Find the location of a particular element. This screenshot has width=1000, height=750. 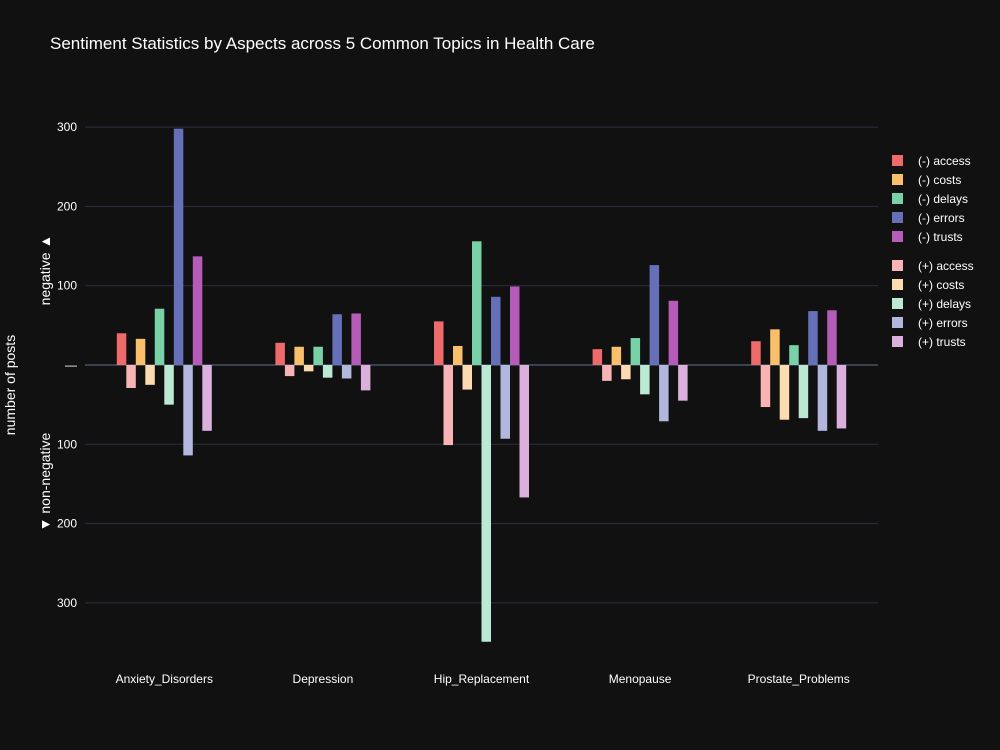

legend-label: (+) access is located at coordinates (946, 265).